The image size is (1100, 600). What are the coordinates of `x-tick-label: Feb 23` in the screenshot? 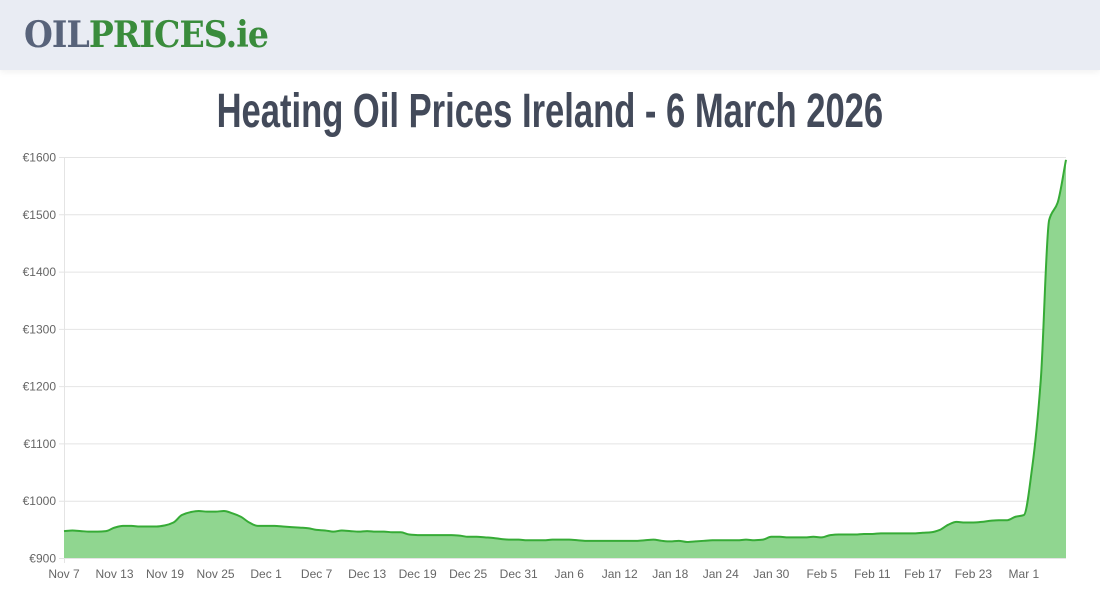 It's located at (974, 574).